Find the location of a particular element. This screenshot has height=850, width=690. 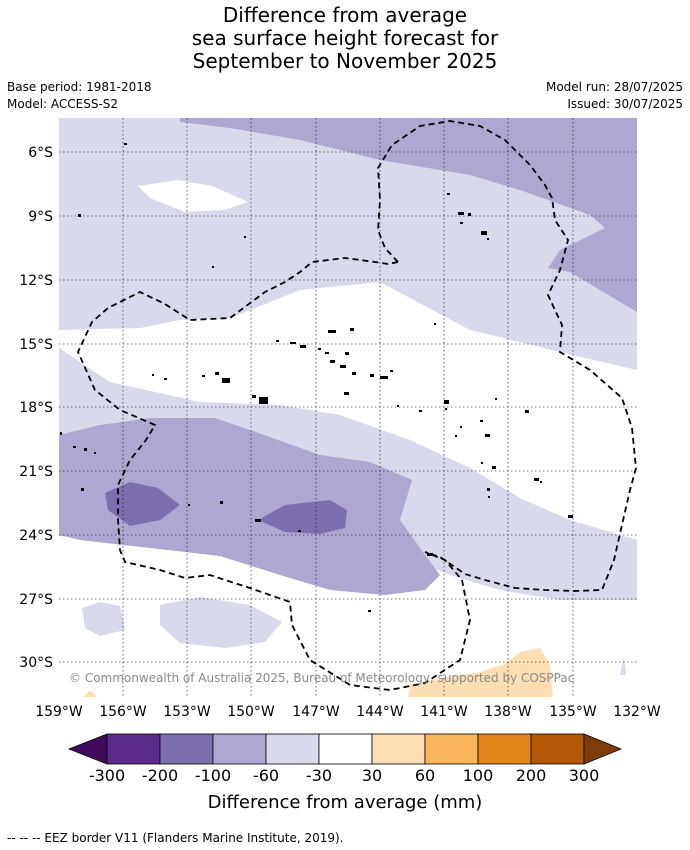

colorbar is located at coordinates (345, 749).